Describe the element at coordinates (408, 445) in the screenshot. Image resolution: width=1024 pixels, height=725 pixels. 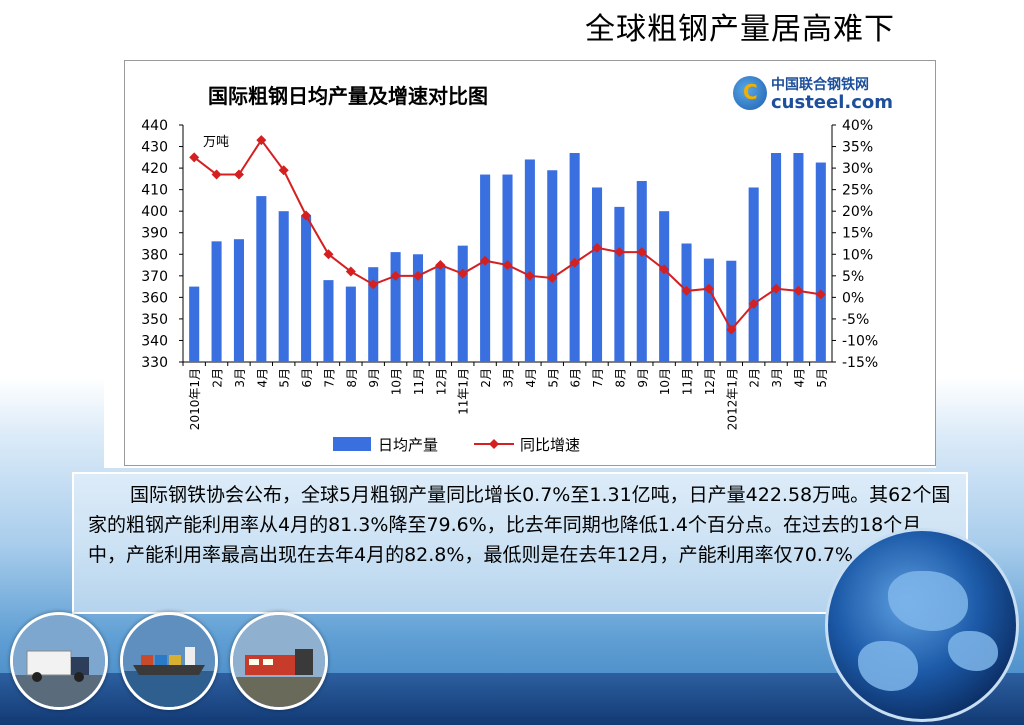
I see `legend-bar-label: 日均产量` at that location.